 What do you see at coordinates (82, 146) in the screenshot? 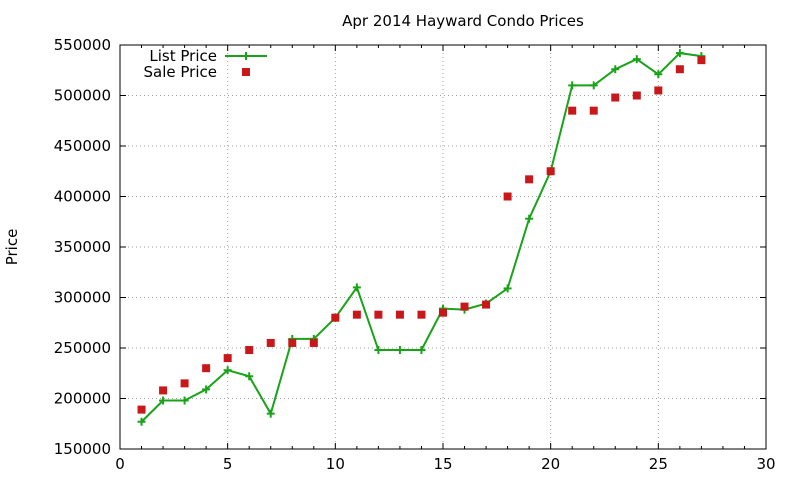
I see `y-tick-label: 450000` at bounding box center [82, 146].